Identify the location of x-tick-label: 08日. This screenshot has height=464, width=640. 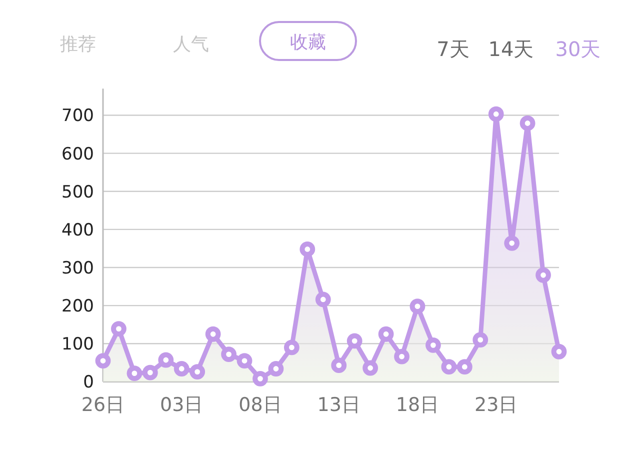
(260, 405).